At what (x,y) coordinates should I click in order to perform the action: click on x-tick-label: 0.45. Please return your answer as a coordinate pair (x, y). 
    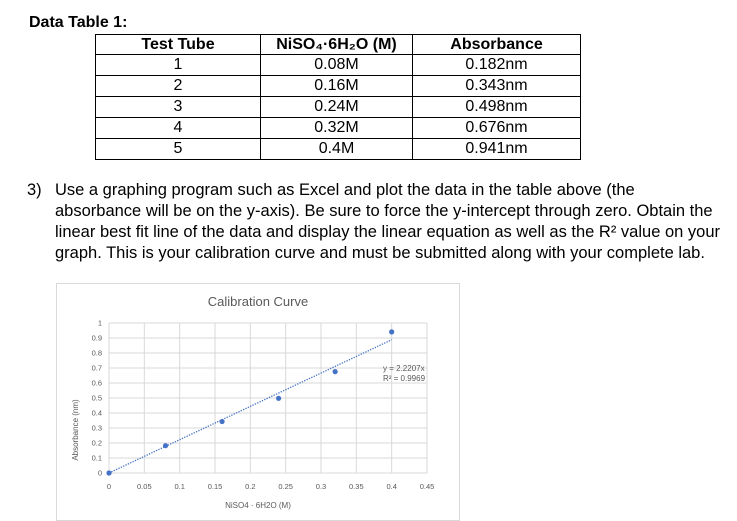
    Looking at the image, I should click on (427, 486).